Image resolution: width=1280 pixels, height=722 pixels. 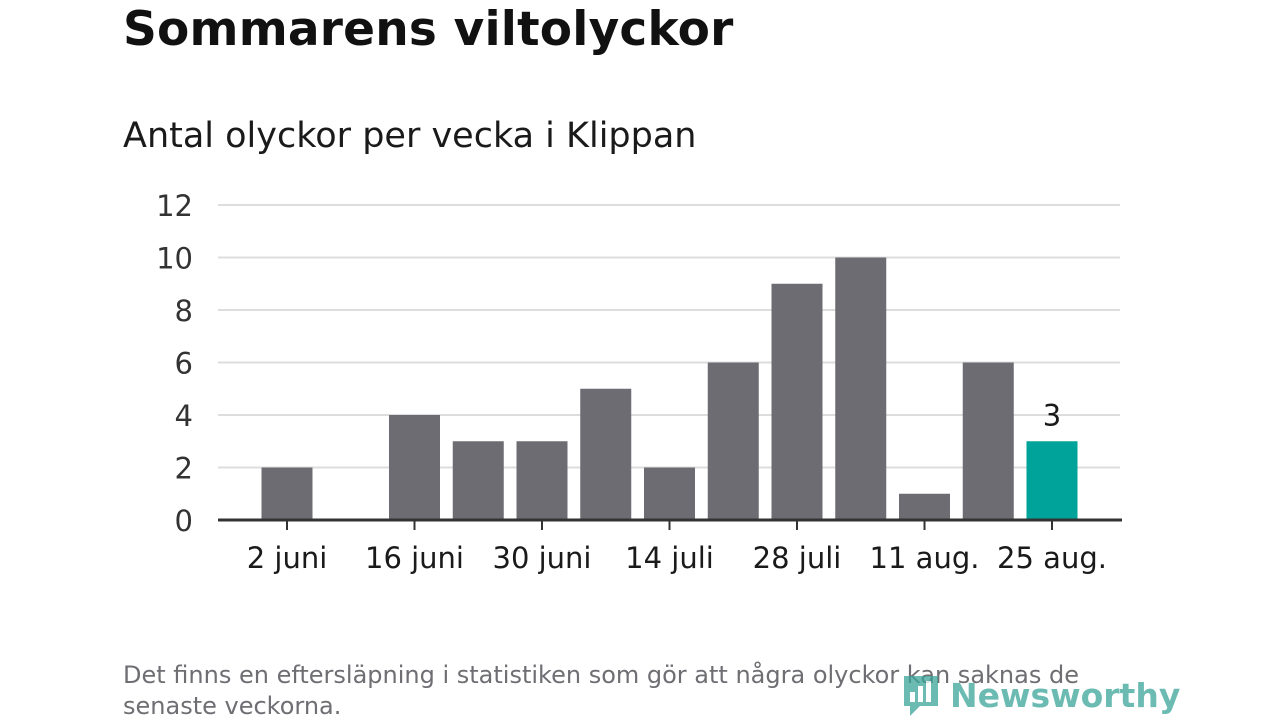 What do you see at coordinates (174, 206) in the screenshot?
I see `y-tick-label: 12` at bounding box center [174, 206].